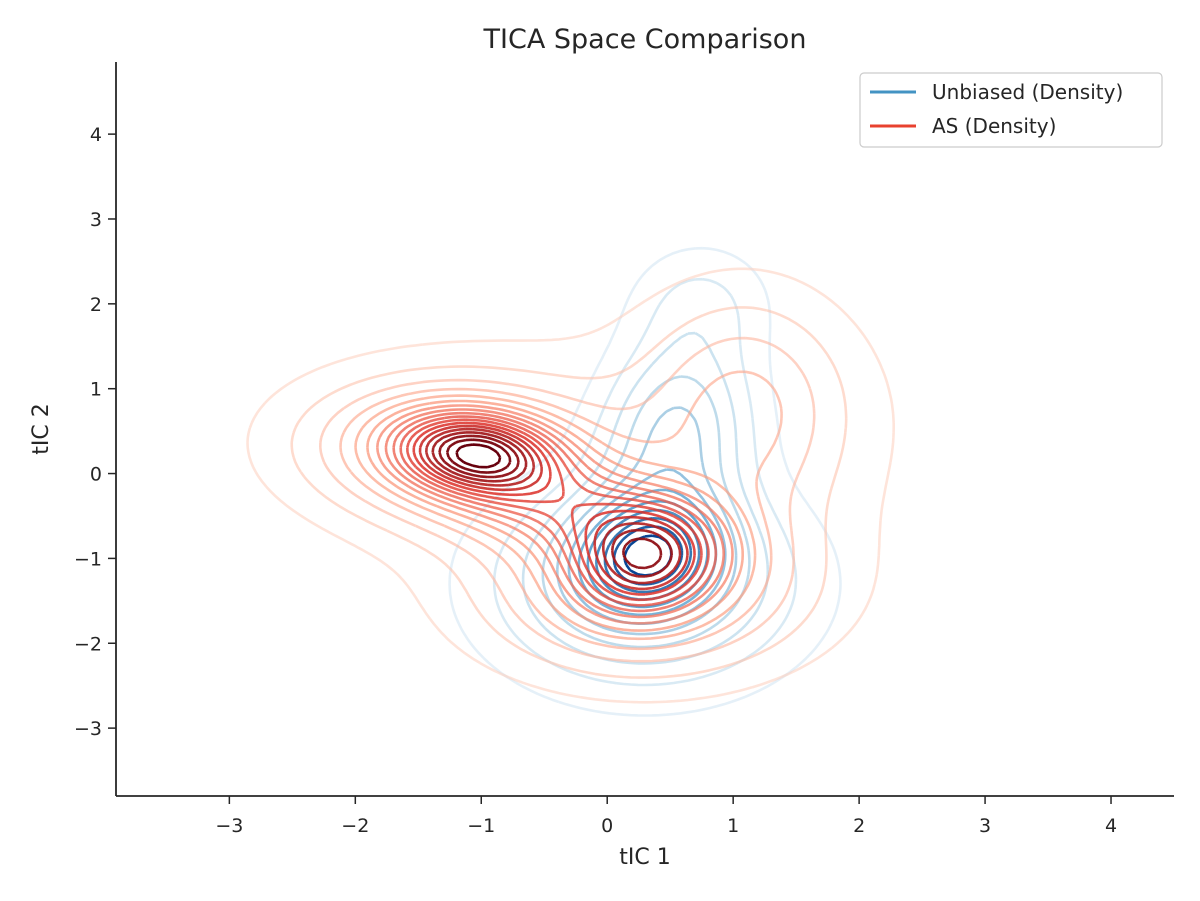 The height and width of the screenshot is (901, 1200). I want to click on y-tick-label: 2, so click(96, 305).